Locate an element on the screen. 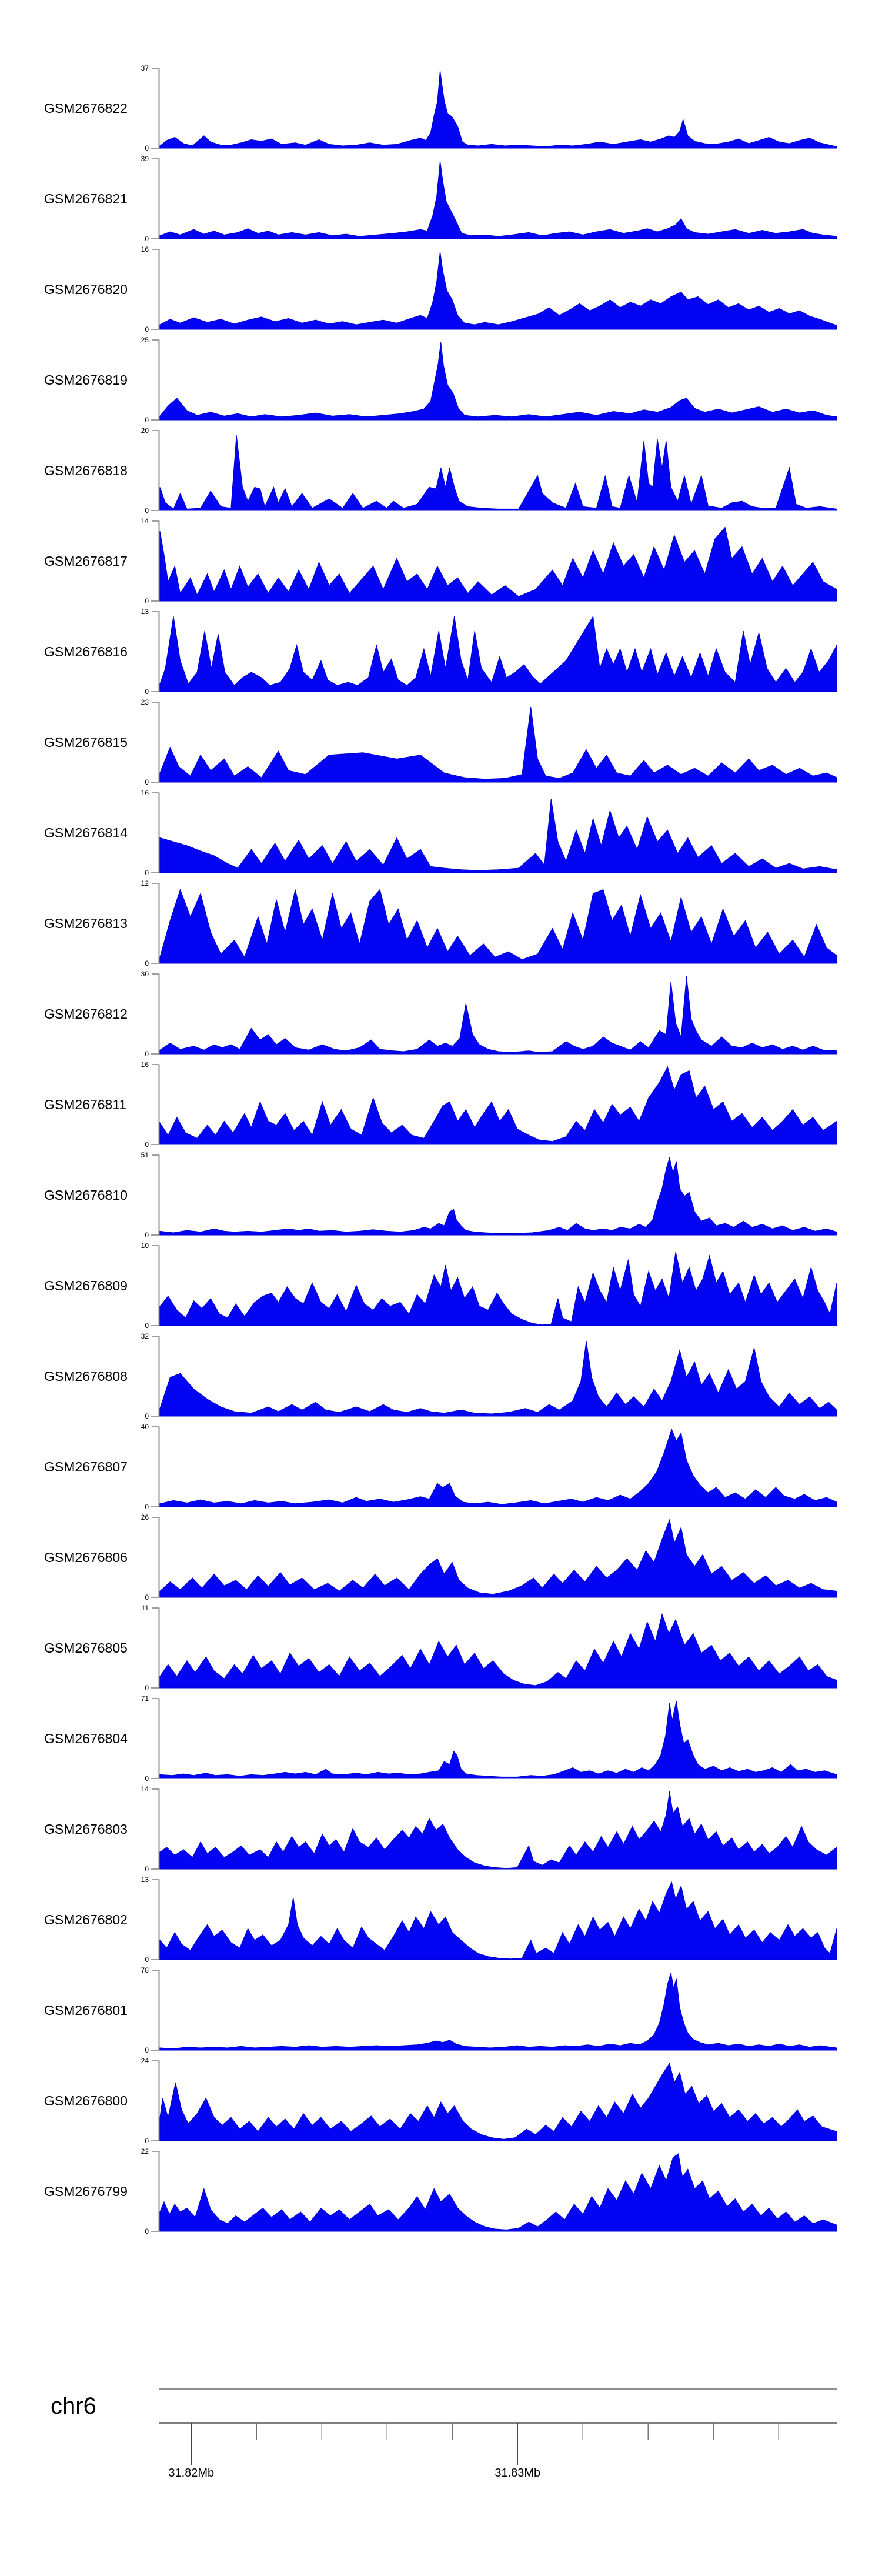  track-row: GSM2676813 12 0 is located at coordinates (441, 924).